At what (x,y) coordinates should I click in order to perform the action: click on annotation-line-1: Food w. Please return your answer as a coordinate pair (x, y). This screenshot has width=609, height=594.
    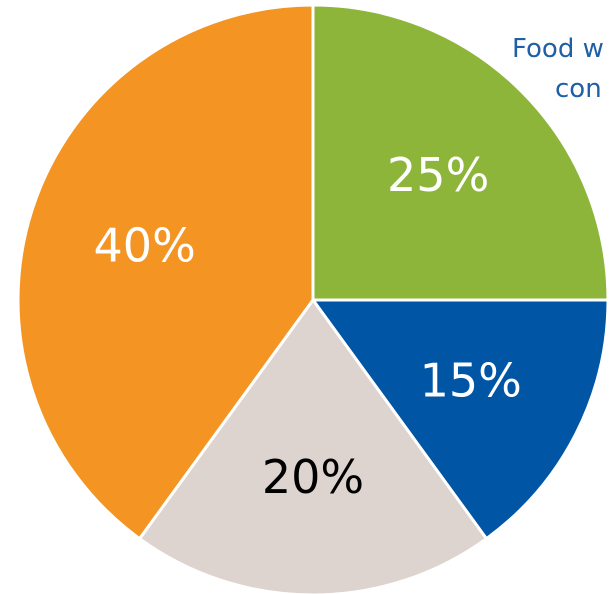
    Looking at the image, I should click on (558, 49).